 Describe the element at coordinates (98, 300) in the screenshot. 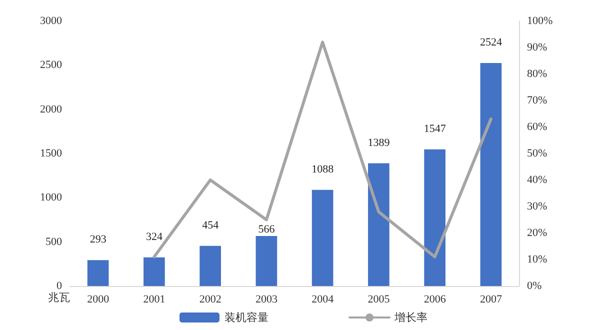

I see `x-tick-label: 2000` at that location.